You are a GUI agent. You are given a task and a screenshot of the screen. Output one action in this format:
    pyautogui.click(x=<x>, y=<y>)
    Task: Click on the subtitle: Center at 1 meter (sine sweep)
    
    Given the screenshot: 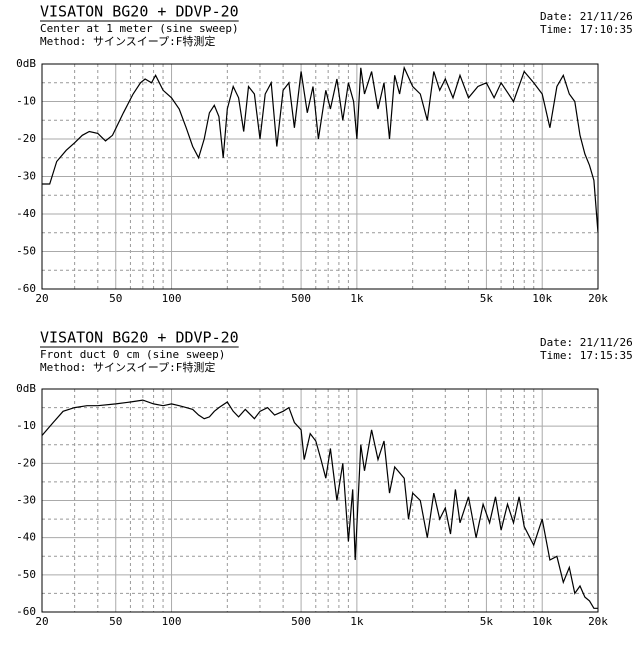 What is the action you would take?
    pyautogui.click(x=139, y=28)
    